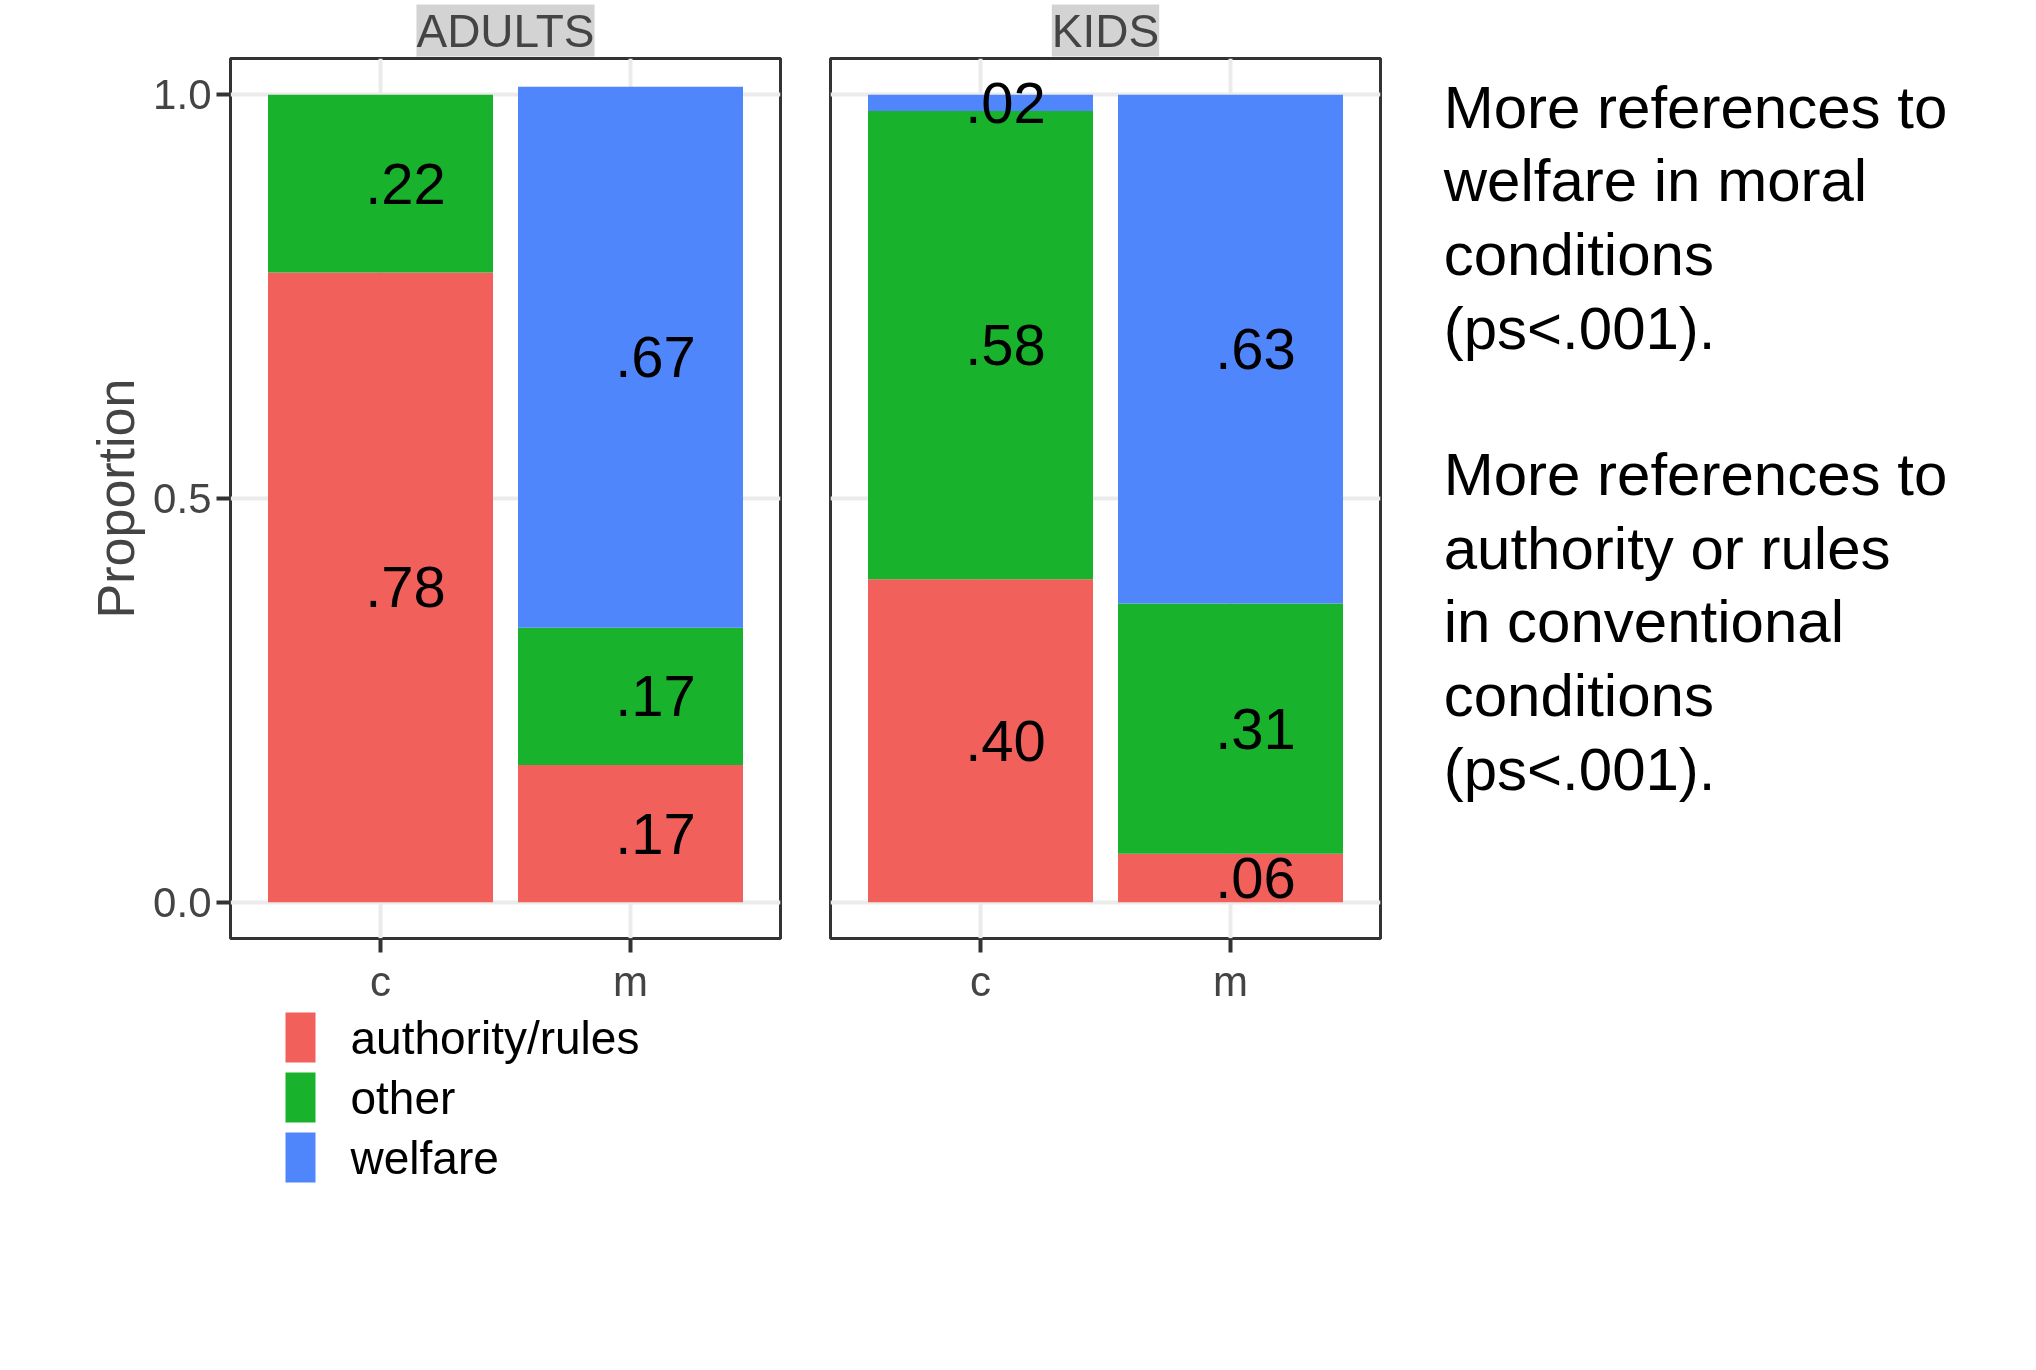 The width and height of the screenshot is (2036, 1370). What do you see at coordinates (405, 587) in the screenshot?
I see `data-label: .78` at bounding box center [405, 587].